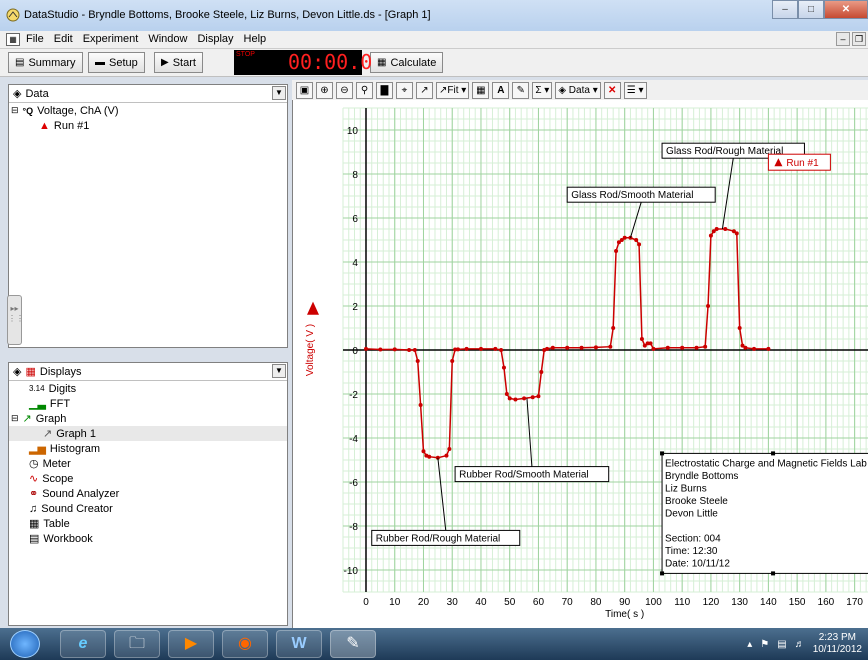 Image resolution: width=868 pixels, height=660 pixels. What do you see at coordinates (344, 90) in the screenshot?
I see `zoom-out-icon: ⊖` at bounding box center [344, 90].